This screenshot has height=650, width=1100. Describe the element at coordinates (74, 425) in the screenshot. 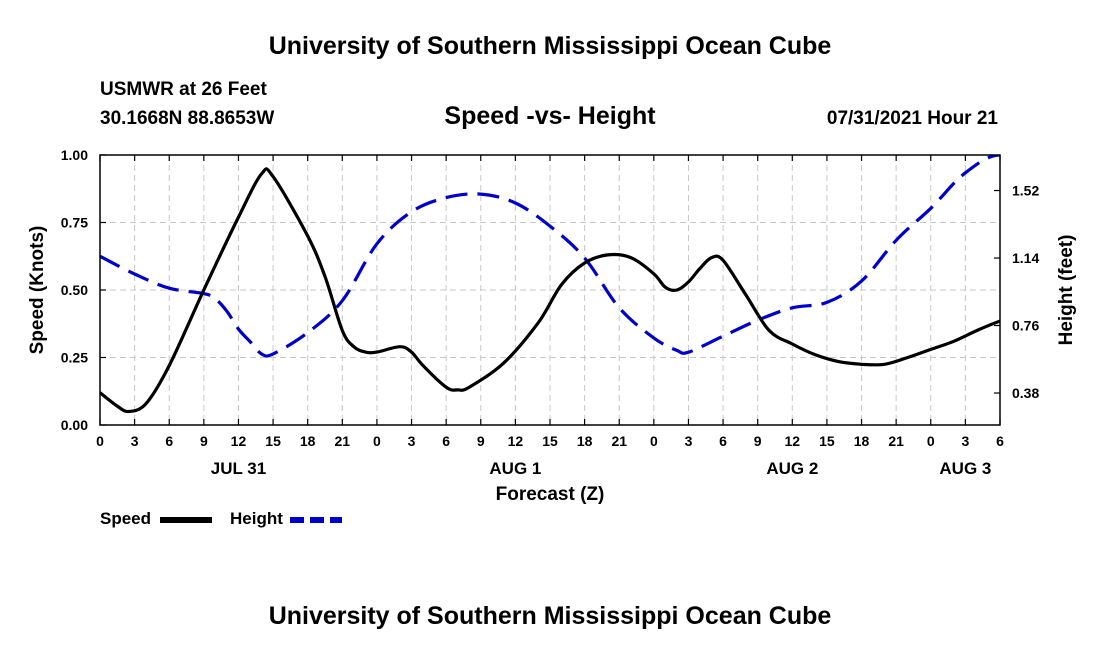

I see `y-left-tick-label: 0.00` at that location.